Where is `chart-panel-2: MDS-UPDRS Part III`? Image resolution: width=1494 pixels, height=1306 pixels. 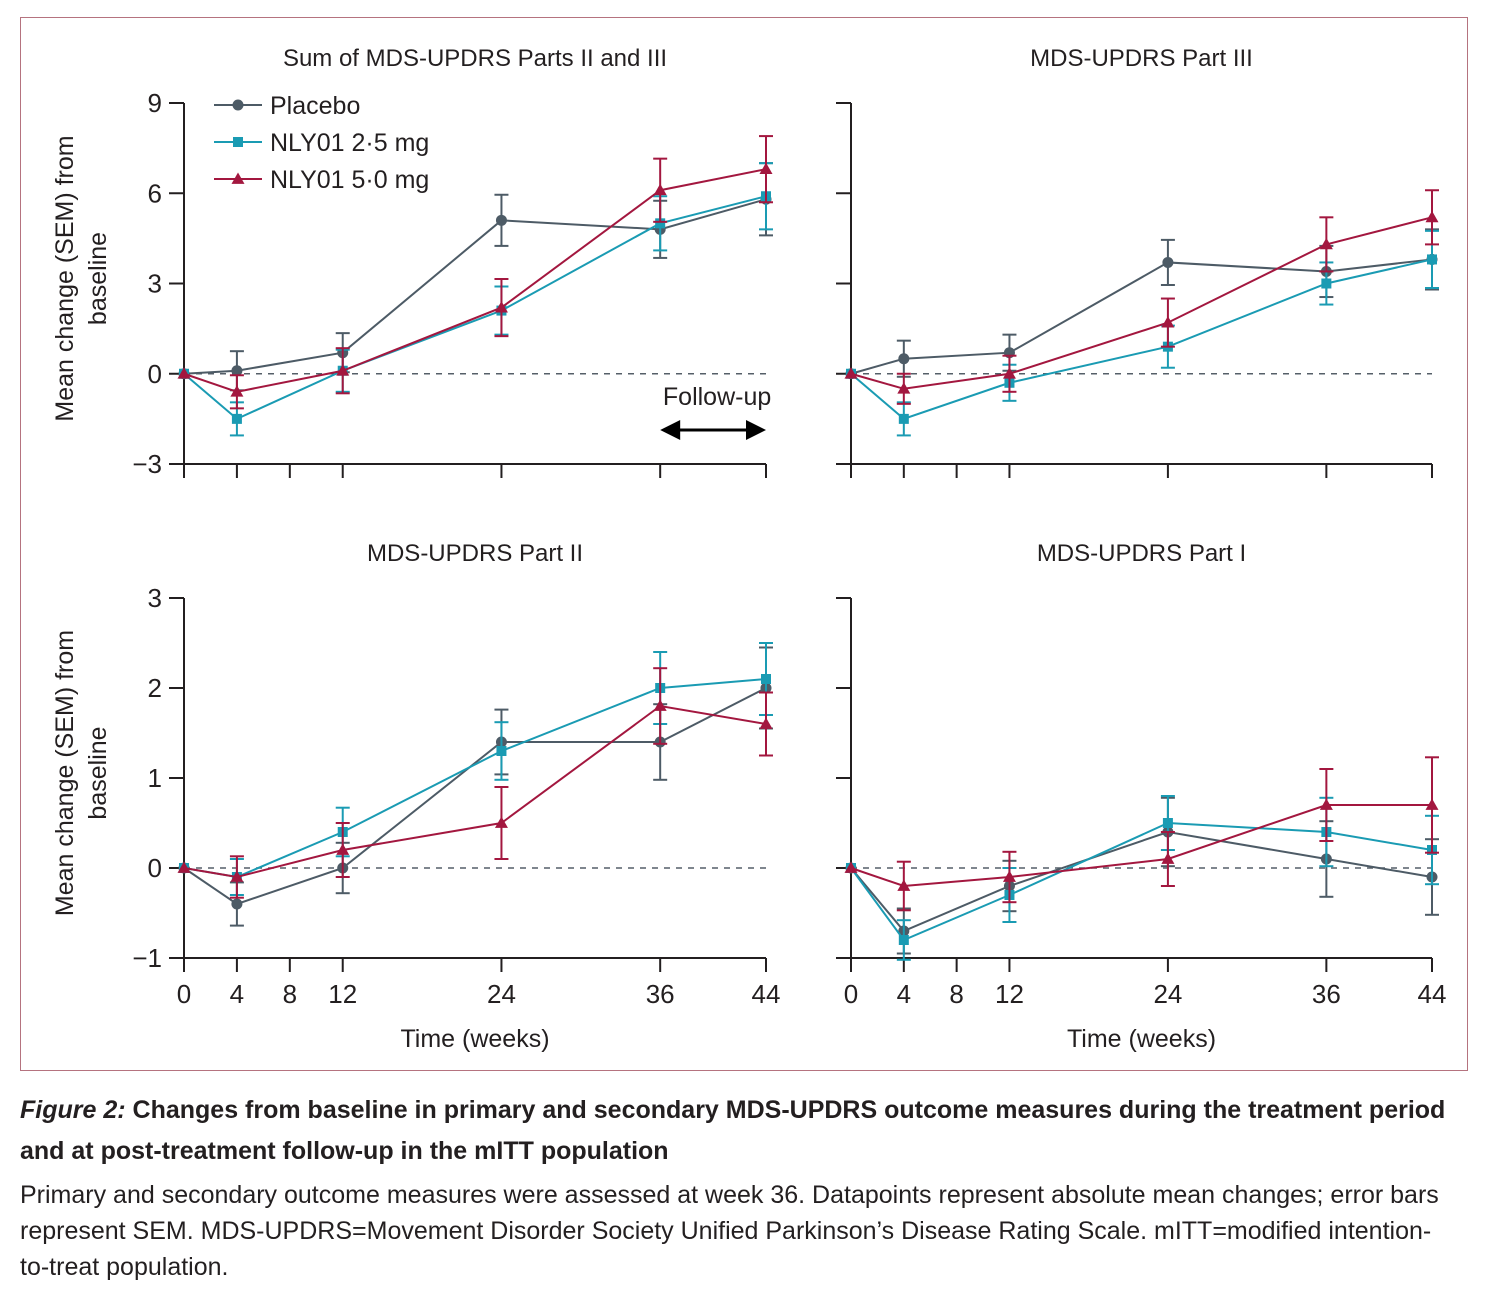 chart-panel-2: MDS-UPDRS Part III is located at coordinates (1137, 261).